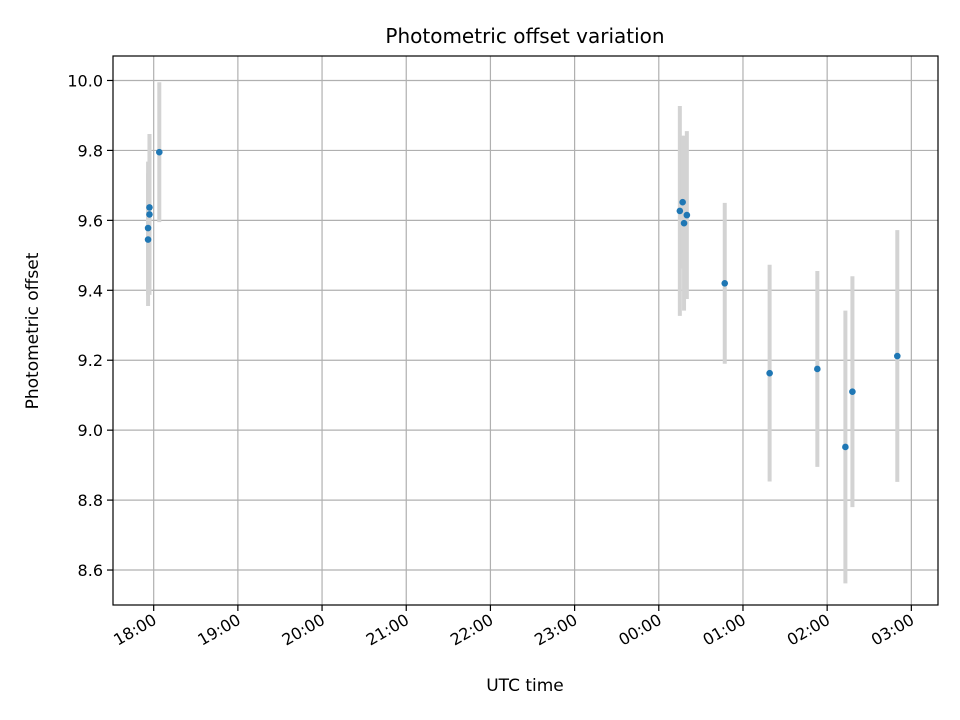 The width and height of the screenshot is (960, 720). Describe the element at coordinates (90, 430) in the screenshot. I see `y-tick-label: 9.0` at that location.